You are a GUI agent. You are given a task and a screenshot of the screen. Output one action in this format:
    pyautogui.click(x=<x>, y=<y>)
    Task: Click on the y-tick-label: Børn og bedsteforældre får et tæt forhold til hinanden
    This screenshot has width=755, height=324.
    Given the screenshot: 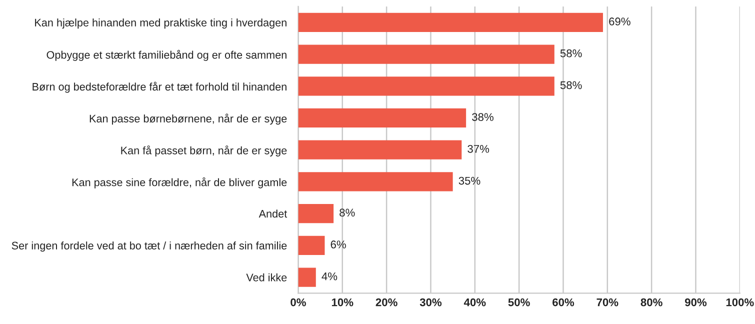 What is the action you would take?
    pyautogui.click(x=159, y=87)
    